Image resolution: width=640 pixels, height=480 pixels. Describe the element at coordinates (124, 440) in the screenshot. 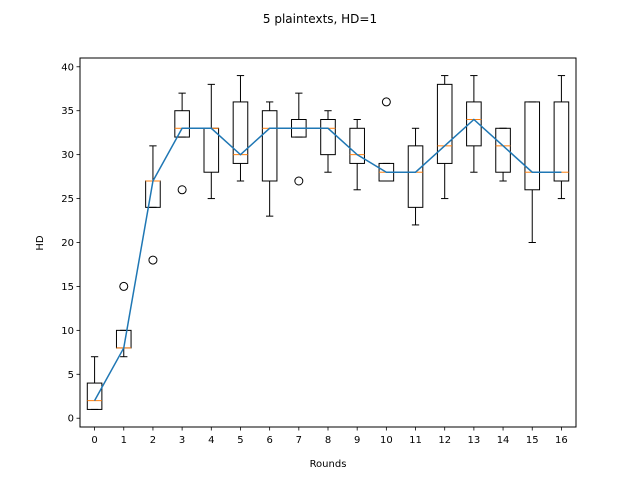

I see `x-tick-label: 1` at that location.